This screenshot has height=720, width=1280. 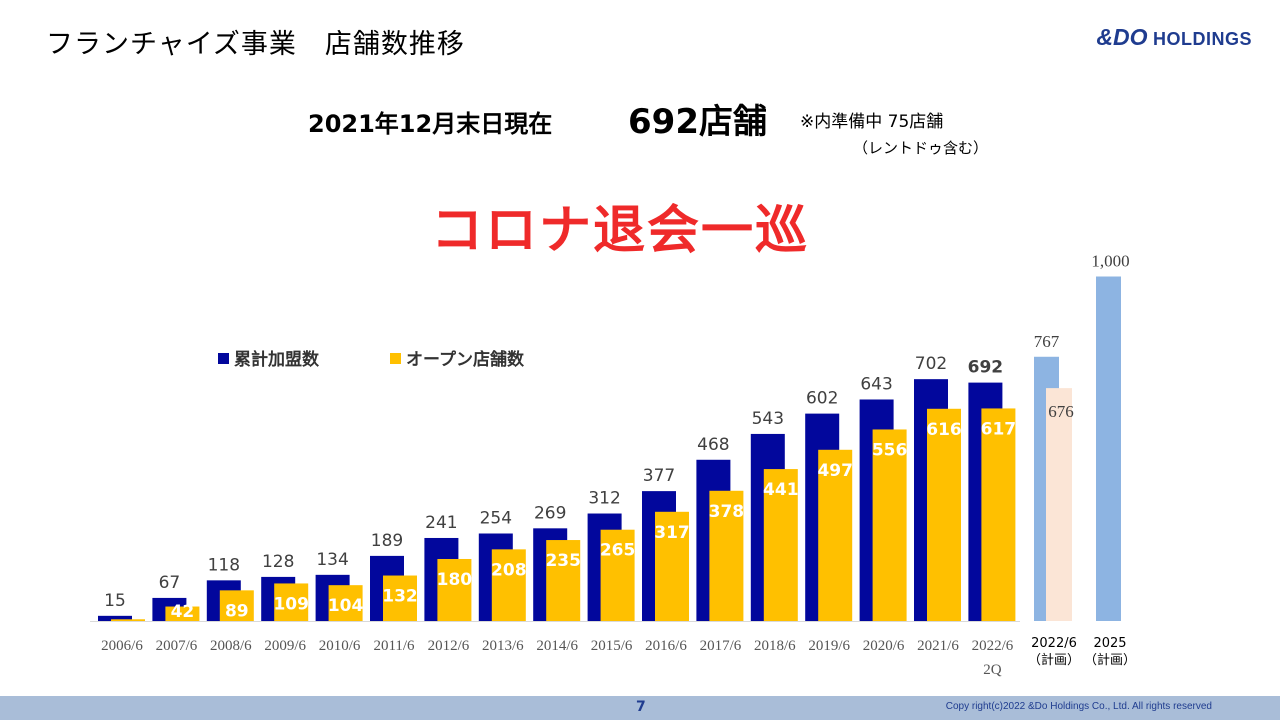 What do you see at coordinates (430, 124) in the screenshot?
I see `as-of-date: 2021年12月末日現在` at bounding box center [430, 124].